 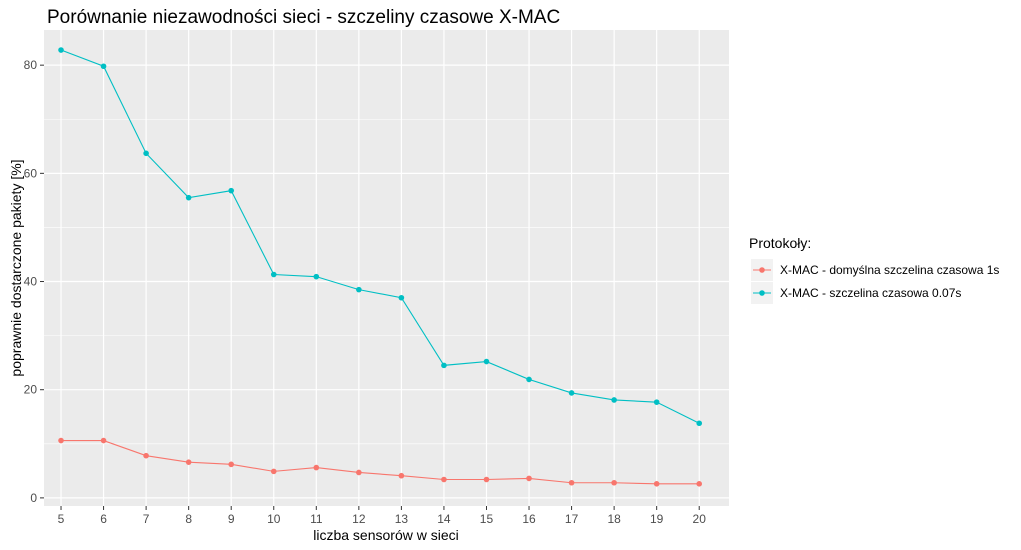 I want to click on x-tick-label: 16, so click(x=529, y=519).